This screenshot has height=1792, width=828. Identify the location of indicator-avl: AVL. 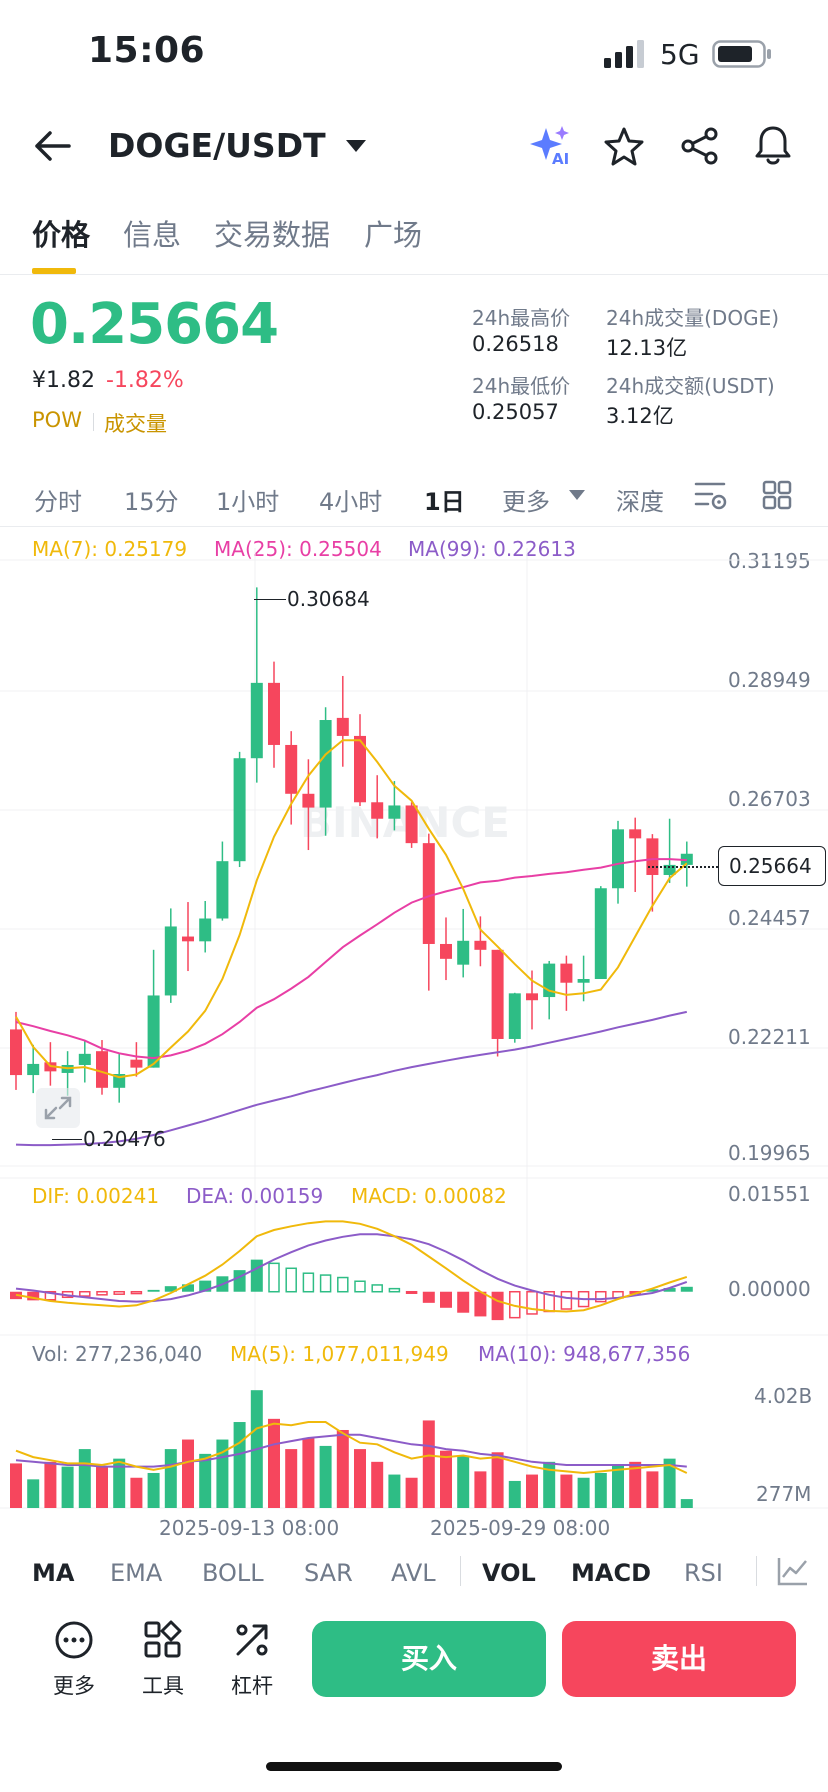
(413, 1573).